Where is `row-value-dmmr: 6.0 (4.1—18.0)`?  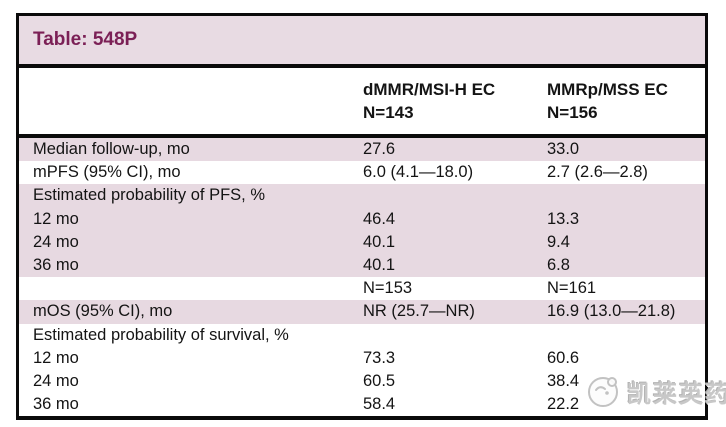
row-value-dmmr: 6.0 (4.1—18.0) is located at coordinates (418, 172).